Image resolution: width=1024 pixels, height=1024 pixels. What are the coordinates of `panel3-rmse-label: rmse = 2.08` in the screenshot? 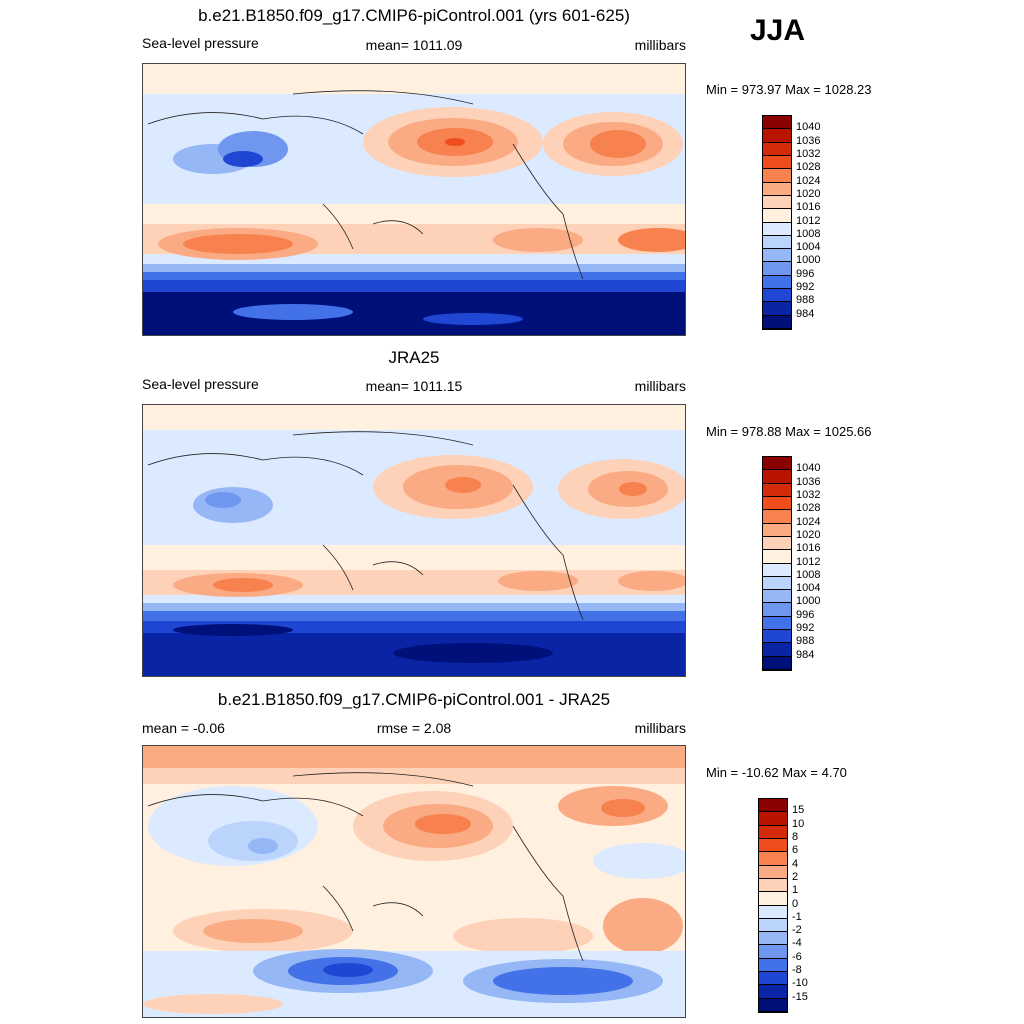 It's located at (414, 728).